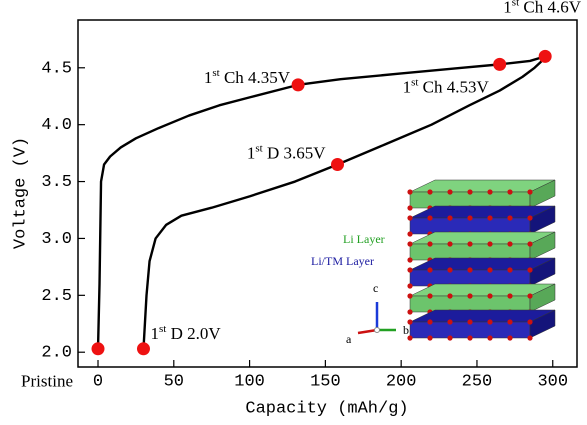 Image resolution: width=587 pixels, height=425 pixels. What do you see at coordinates (342, 261) in the screenshot?
I see `layer-label: Li/TM Layer` at bounding box center [342, 261].